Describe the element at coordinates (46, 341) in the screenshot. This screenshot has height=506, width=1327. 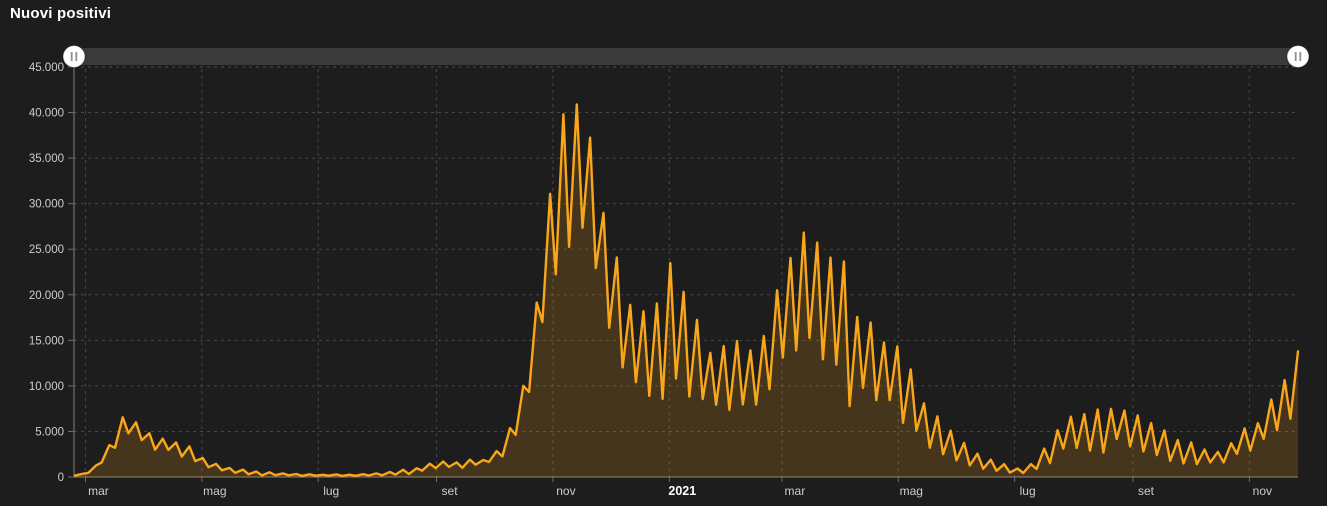
I see `y-axis-label: 15.000` at that location.